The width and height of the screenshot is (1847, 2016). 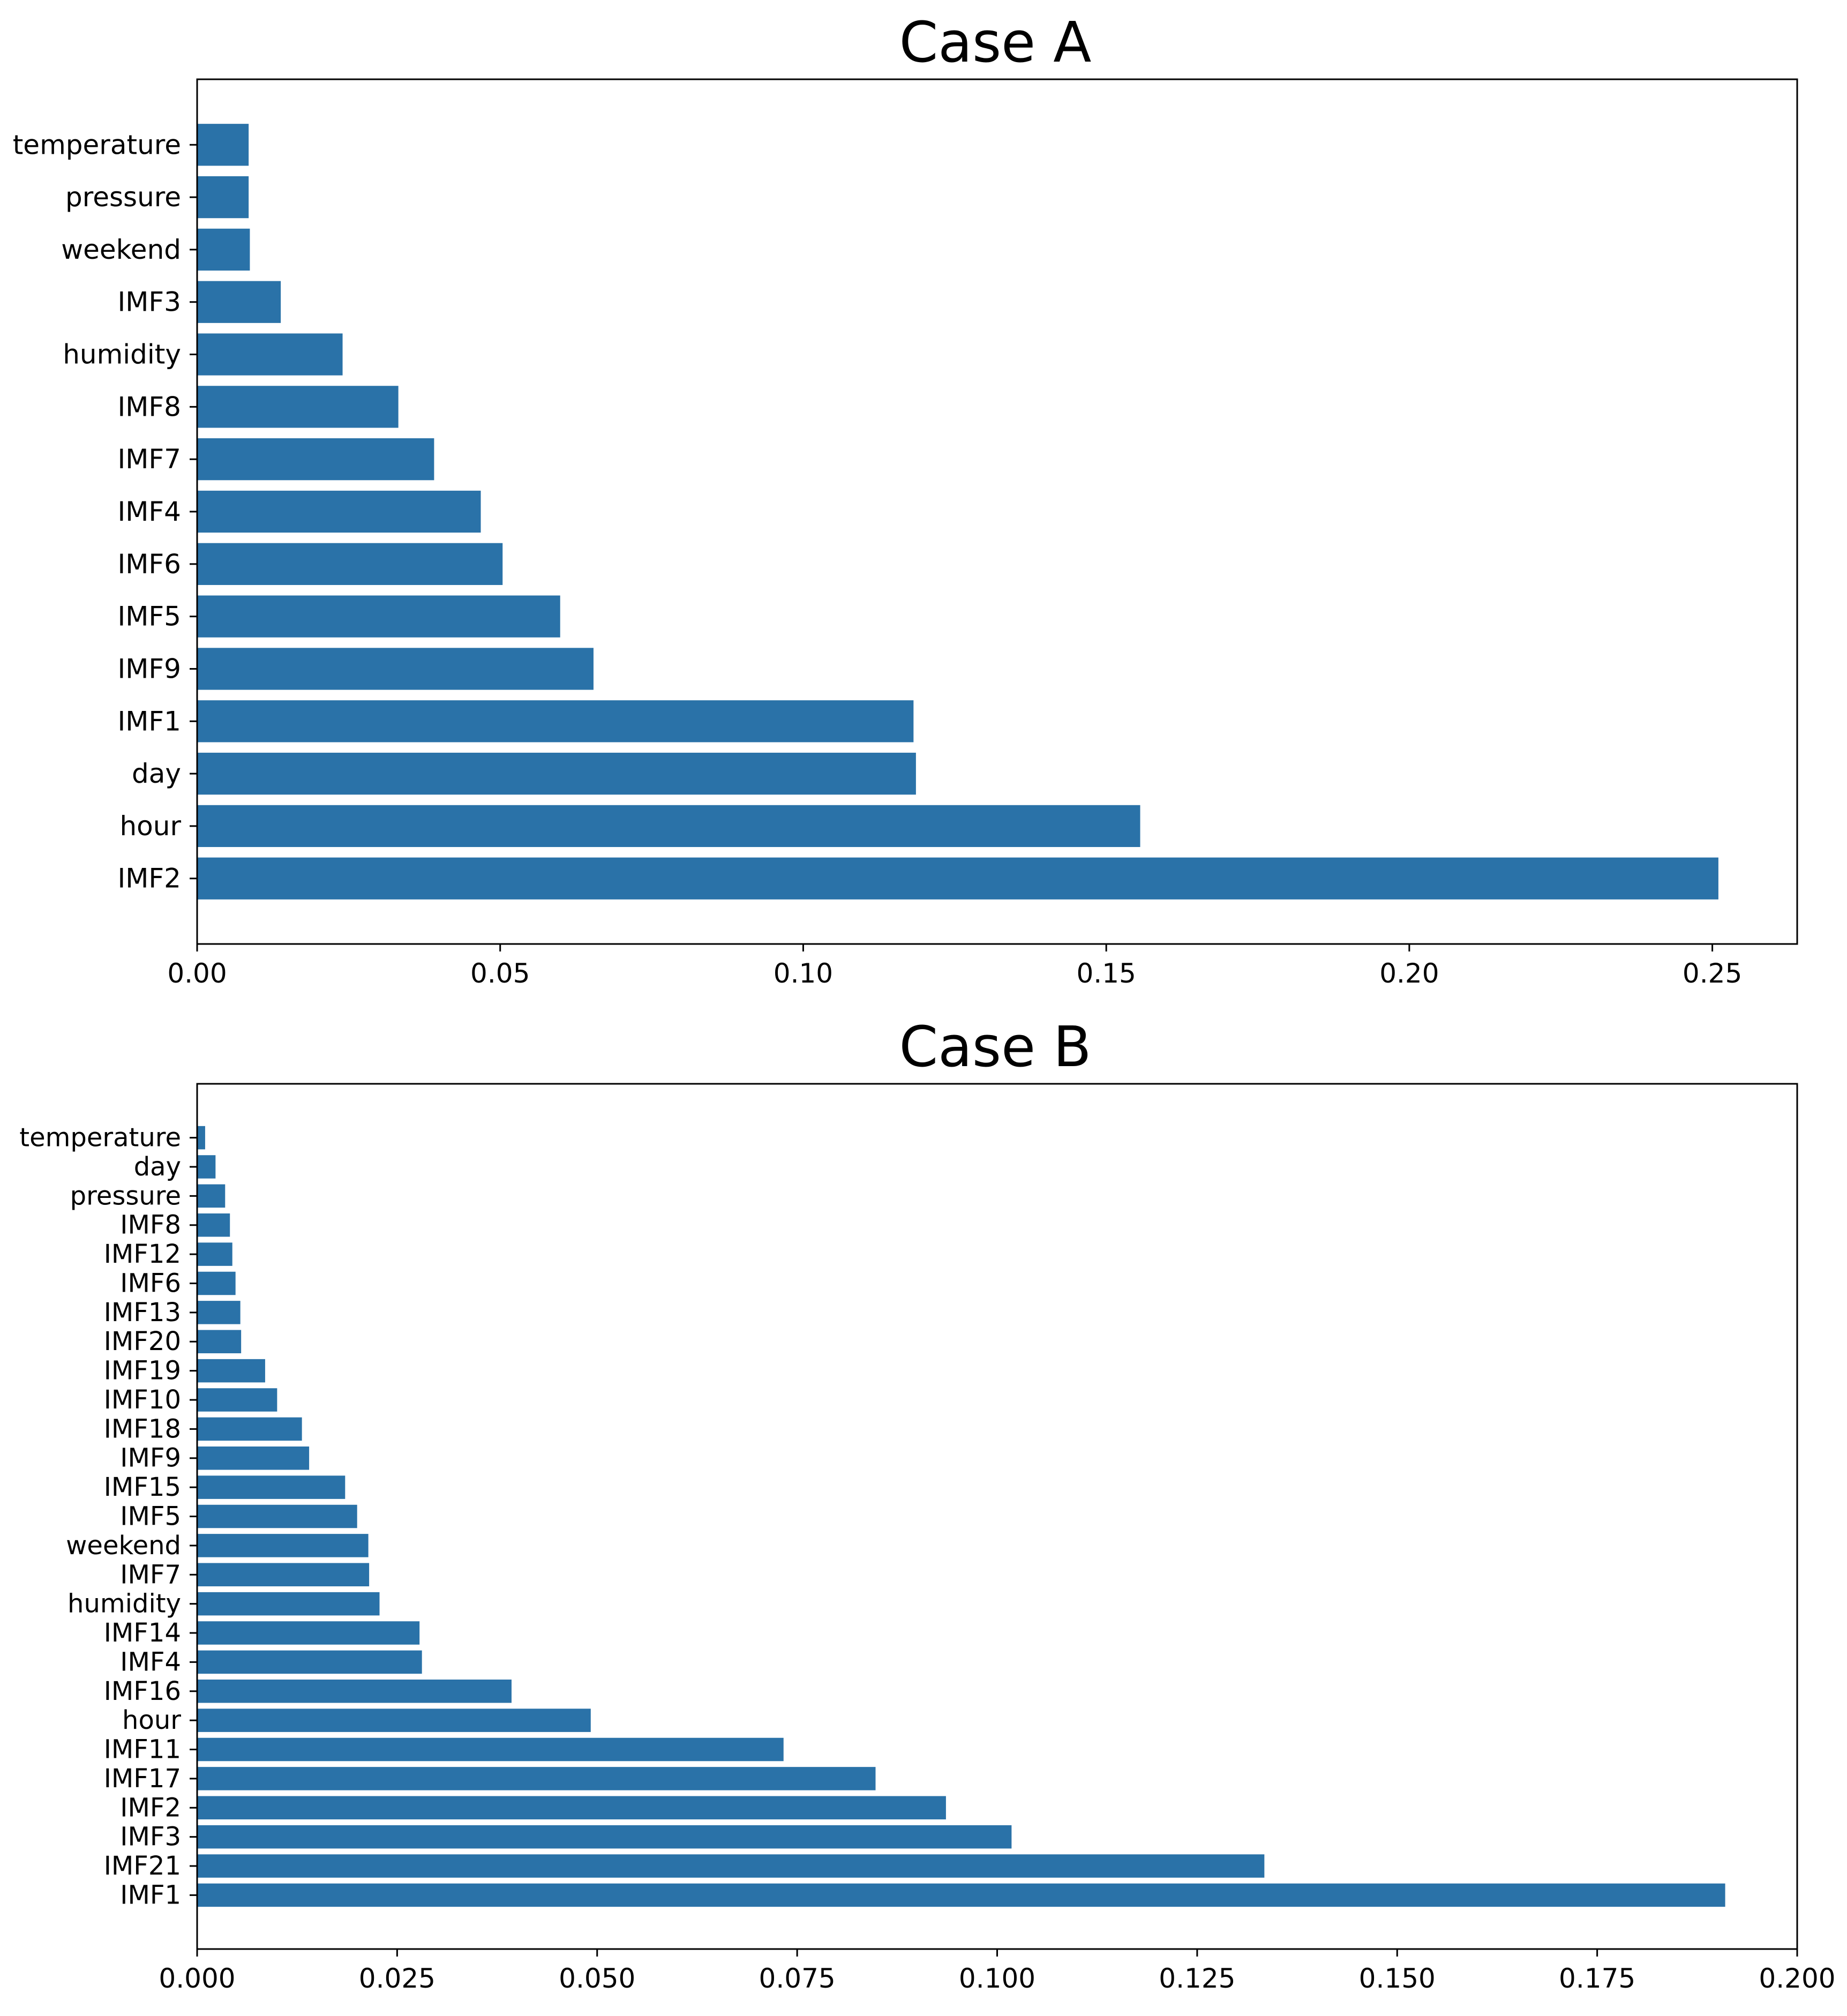 I want to click on y-tick-label-a-imf2: IMF2, so click(x=149, y=878).